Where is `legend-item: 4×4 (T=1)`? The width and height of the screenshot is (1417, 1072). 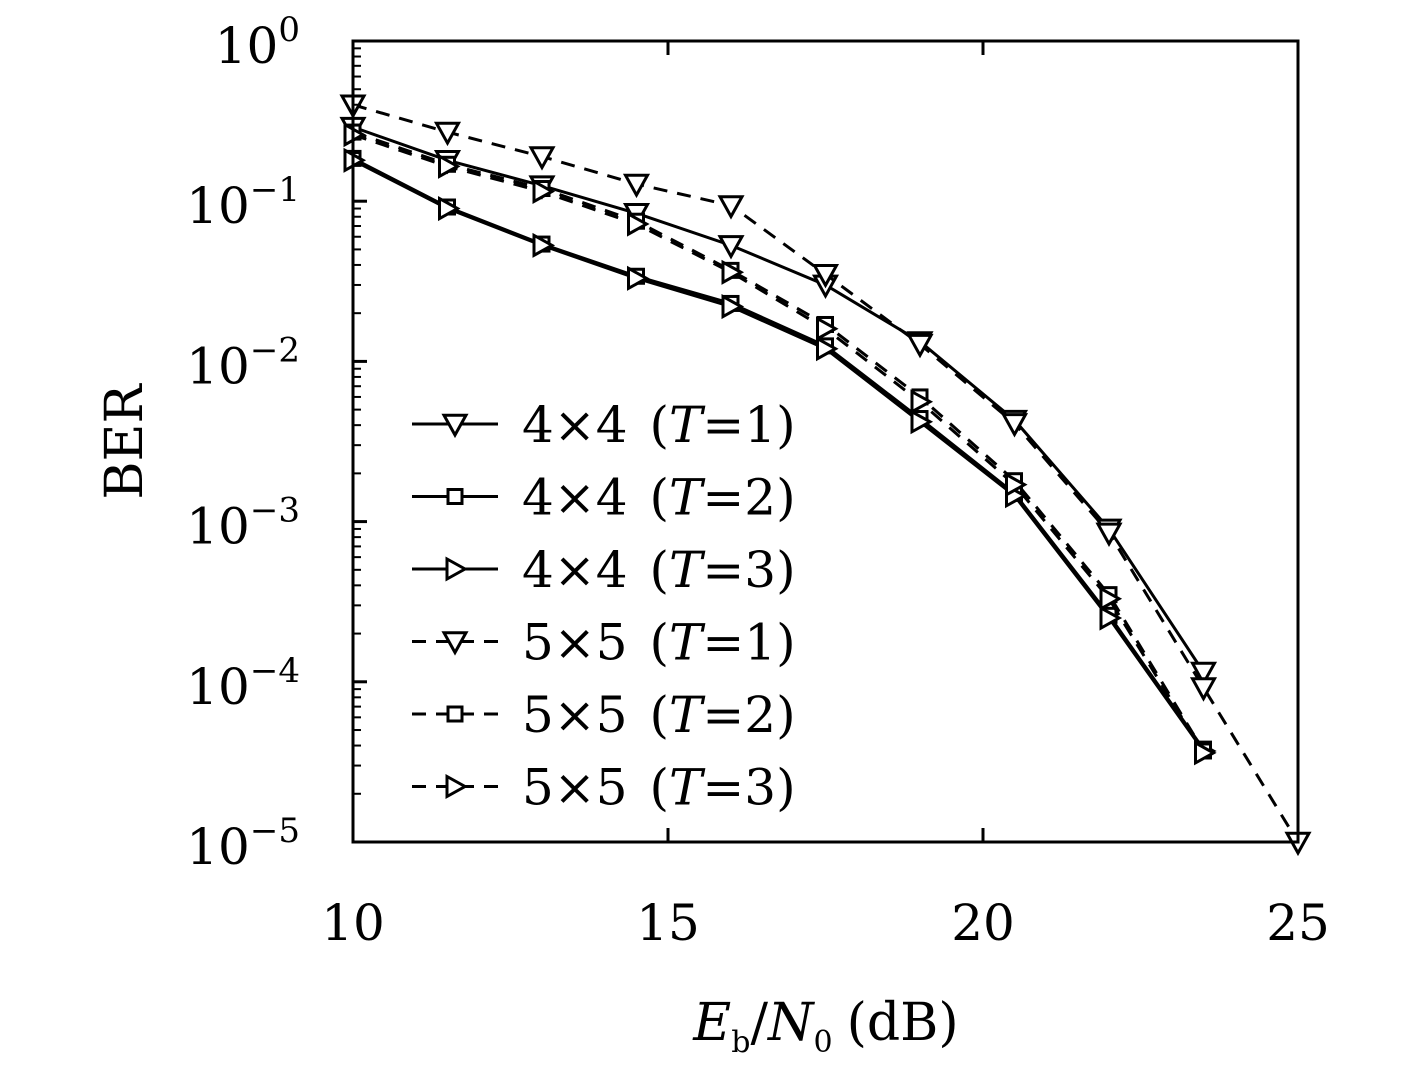
legend-item: 4×4 (T=1) is located at coordinates (604, 425).